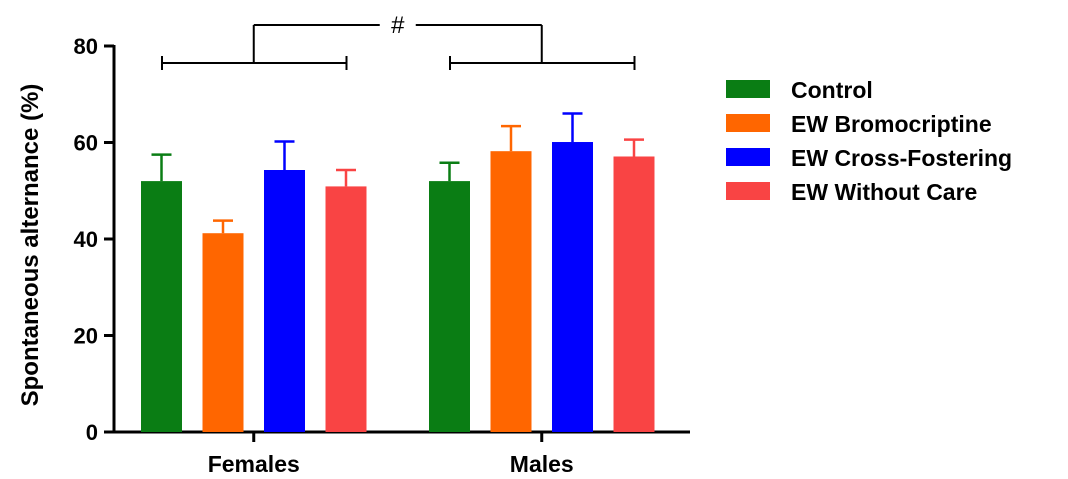 The width and height of the screenshot is (1068, 479). What do you see at coordinates (86, 336) in the screenshot?
I see `y-tick-label: 20` at bounding box center [86, 336].